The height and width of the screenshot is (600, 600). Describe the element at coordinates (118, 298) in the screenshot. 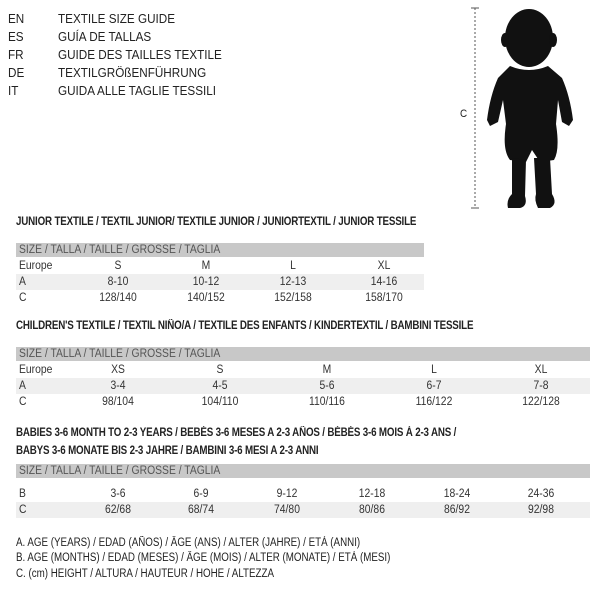

I see `table-cell: 128/140` at that location.